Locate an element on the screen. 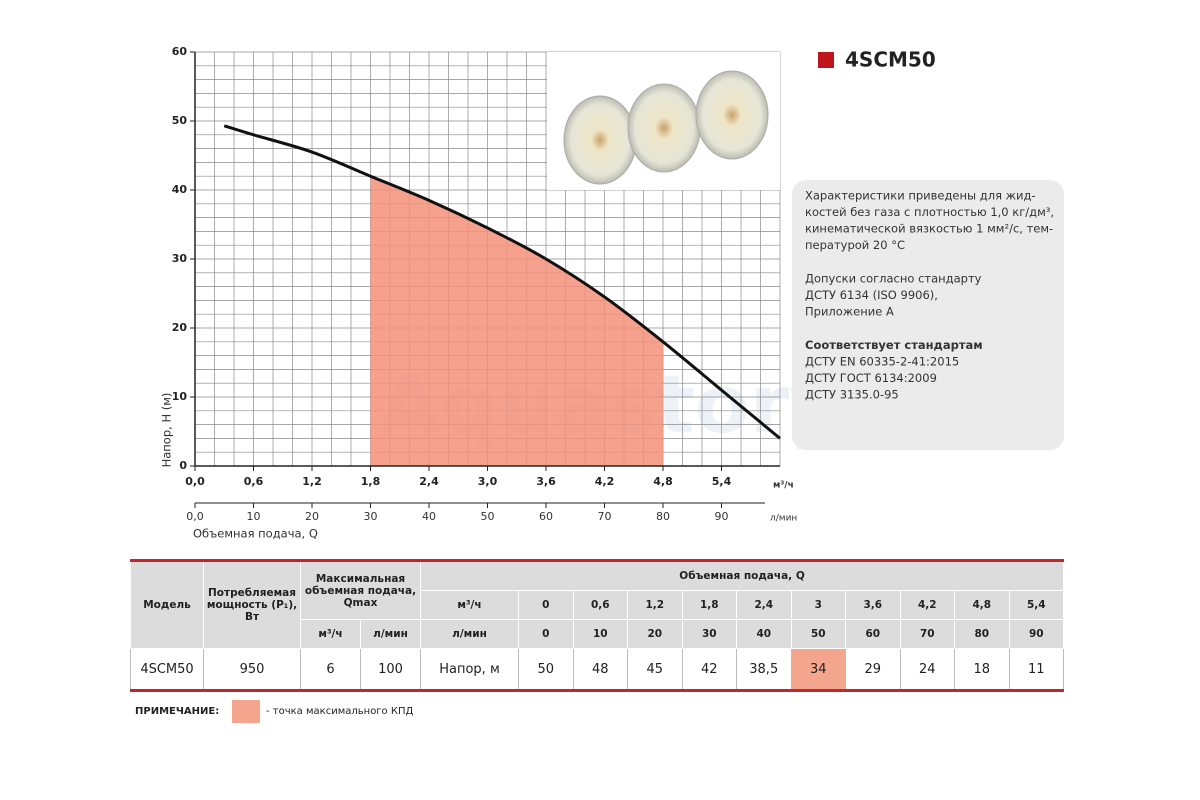 This screenshot has width=1200, height=800. y-tick-label: 60 is located at coordinates (180, 51).